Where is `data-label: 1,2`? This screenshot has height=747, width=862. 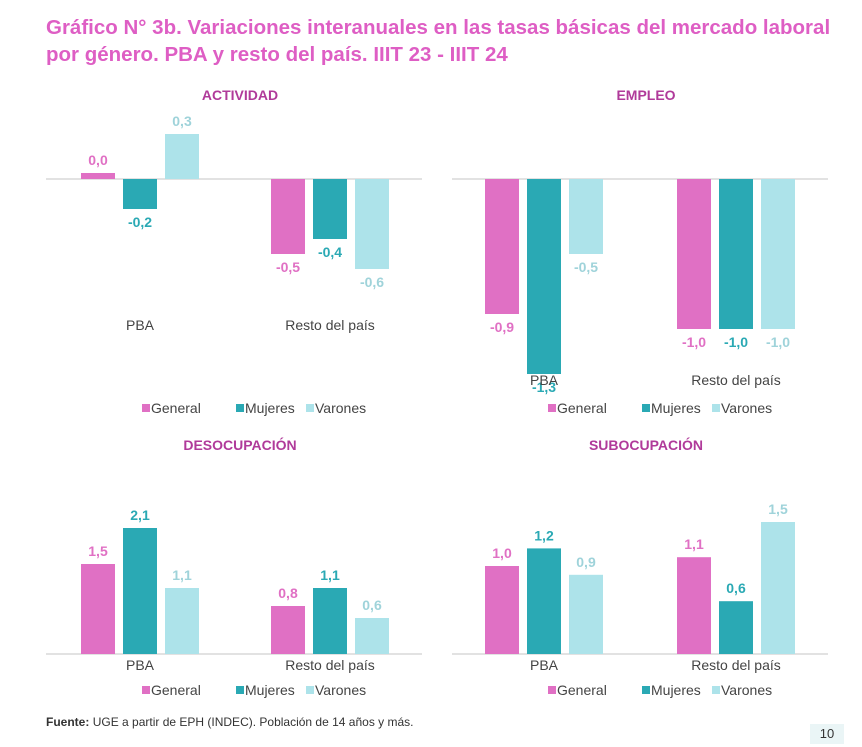
data-label: 1,2 is located at coordinates (544, 535).